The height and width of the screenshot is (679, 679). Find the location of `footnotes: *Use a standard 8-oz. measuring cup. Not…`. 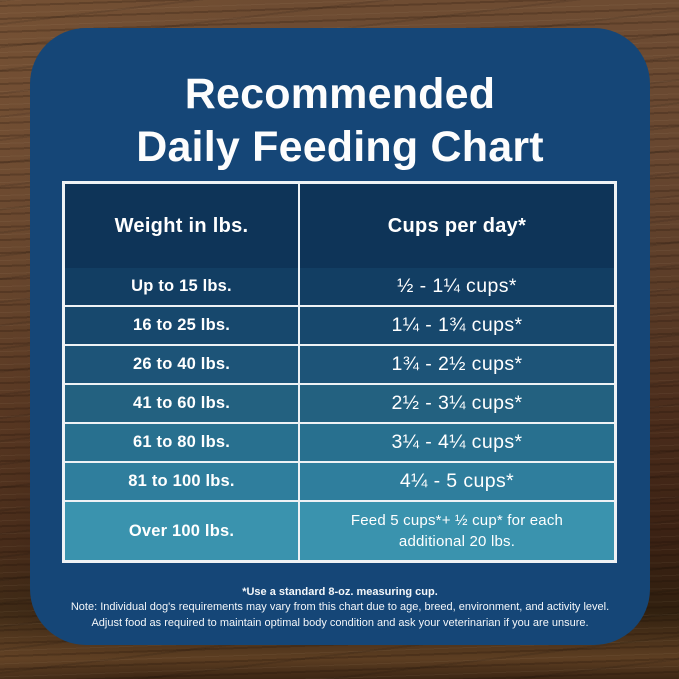

footnotes: *Use a standard 8-oz. measuring cup. Not… is located at coordinates (340, 608).